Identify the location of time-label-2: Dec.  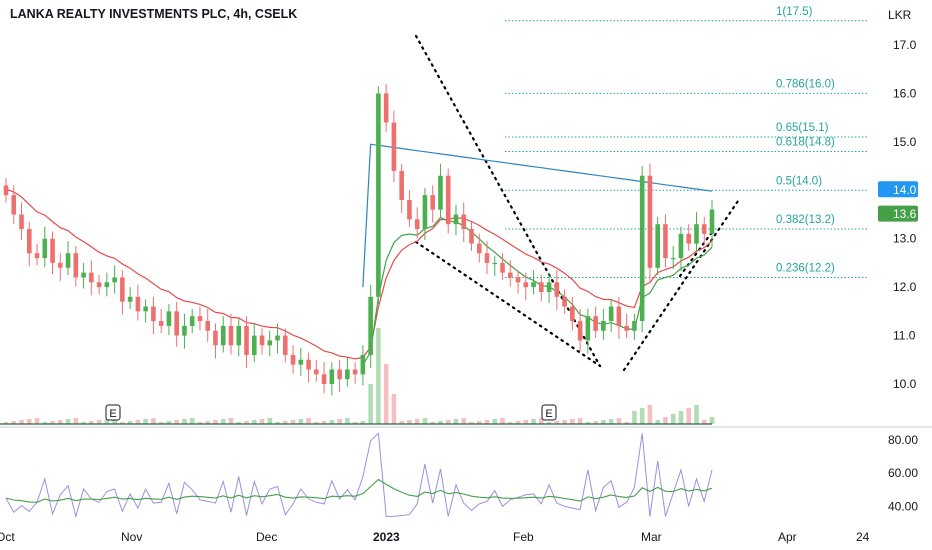
(266, 537).